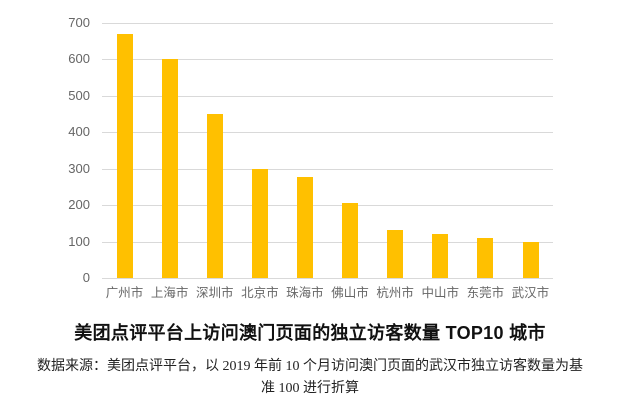 This screenshot has width=620, height=420. I want to click on x-tick-label-中山市: 中山市, so click(440, 293).